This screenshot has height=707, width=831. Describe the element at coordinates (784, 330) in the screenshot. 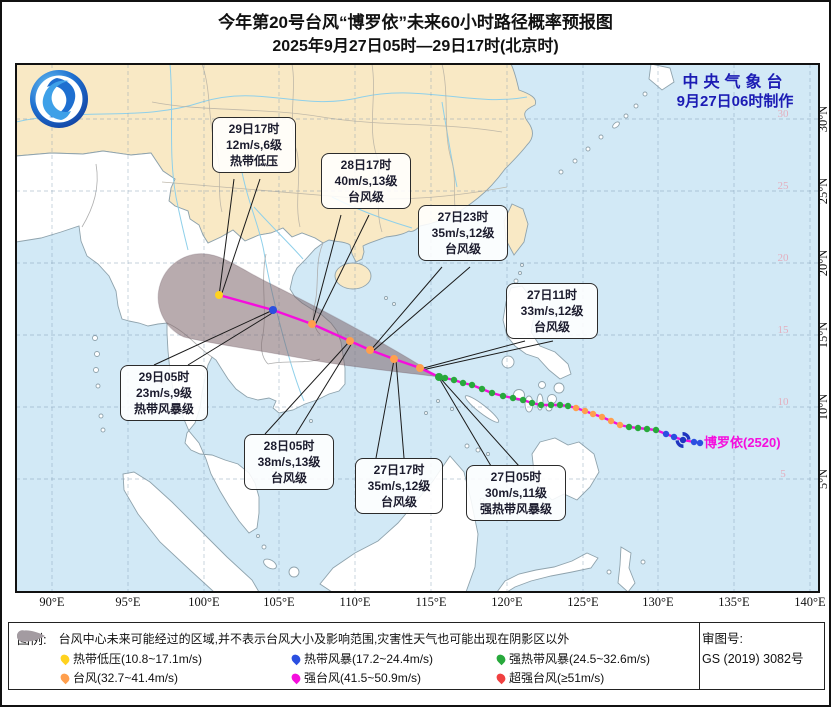

I see `svg-text: 15` at that location.